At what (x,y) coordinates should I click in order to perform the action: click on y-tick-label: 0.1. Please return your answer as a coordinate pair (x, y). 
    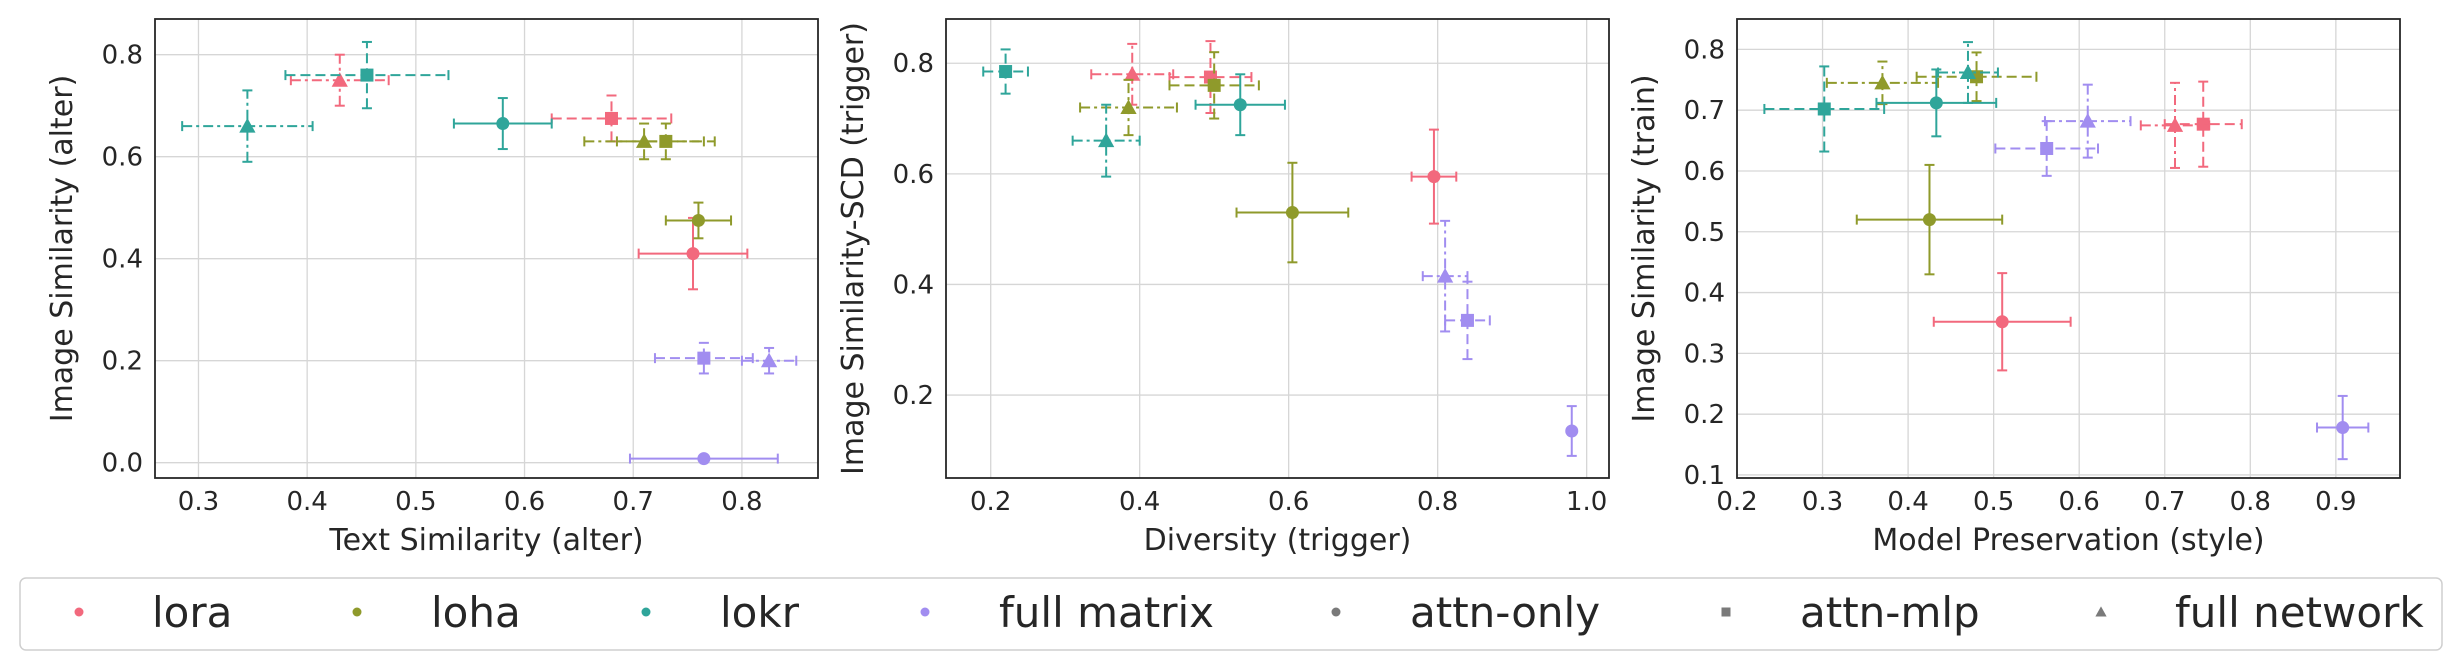
    Looking at the image, I should click on (1704, 476).